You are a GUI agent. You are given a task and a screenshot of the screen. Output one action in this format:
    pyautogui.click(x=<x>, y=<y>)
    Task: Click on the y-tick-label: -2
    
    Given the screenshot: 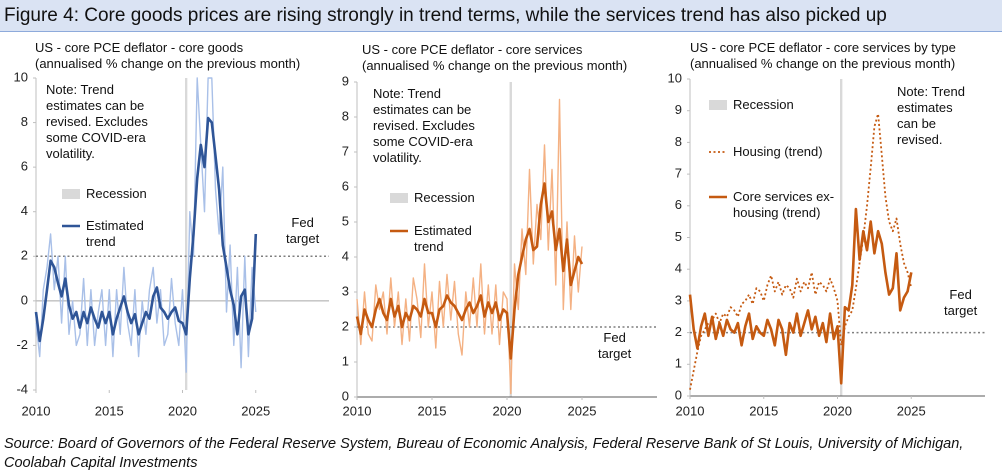 What is the action you would take?
    pyautogui.click(x=22, y=344)
    